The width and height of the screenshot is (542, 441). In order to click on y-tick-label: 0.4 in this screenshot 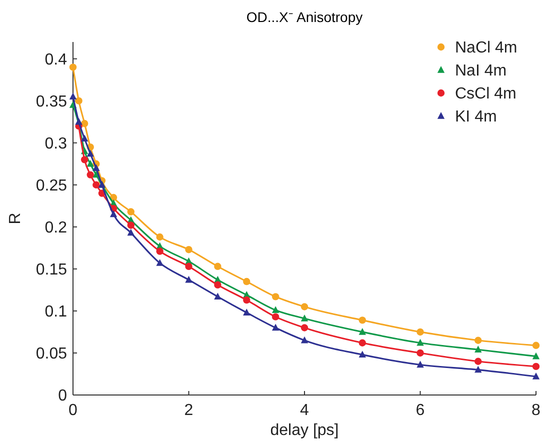, I will do `click(56, 59)`.